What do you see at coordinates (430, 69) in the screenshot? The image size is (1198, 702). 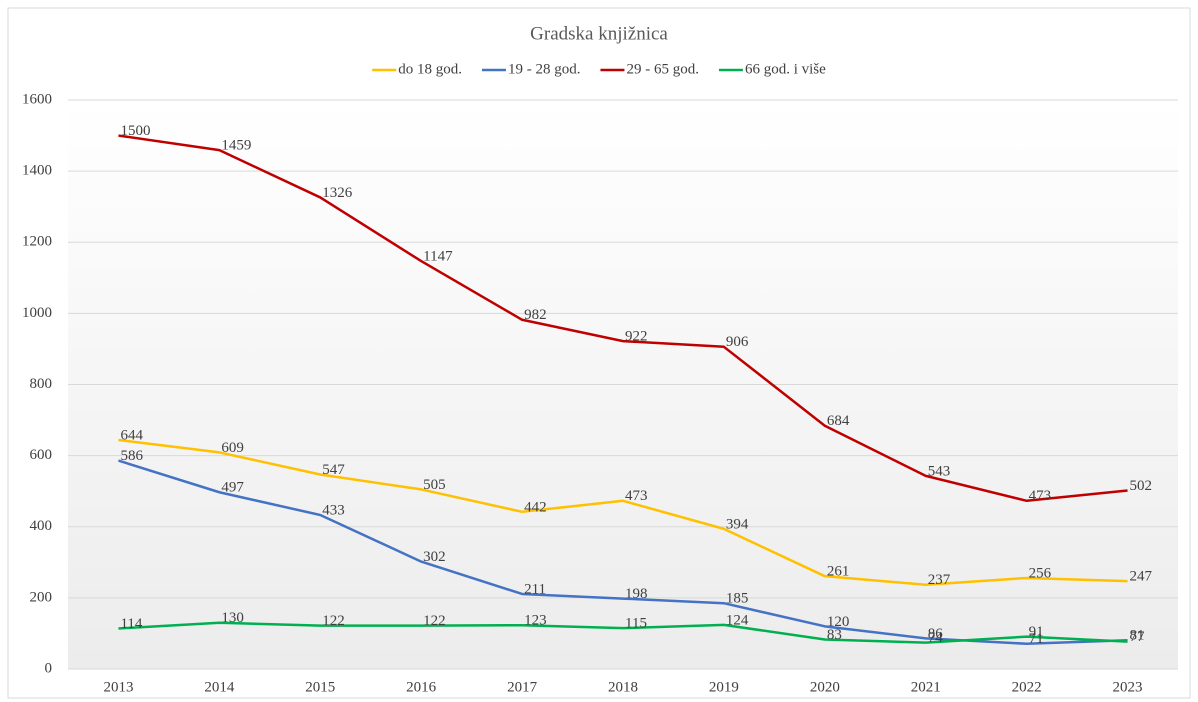 I see `legend-label: do 18 god.` at bounding box center [430, 69].